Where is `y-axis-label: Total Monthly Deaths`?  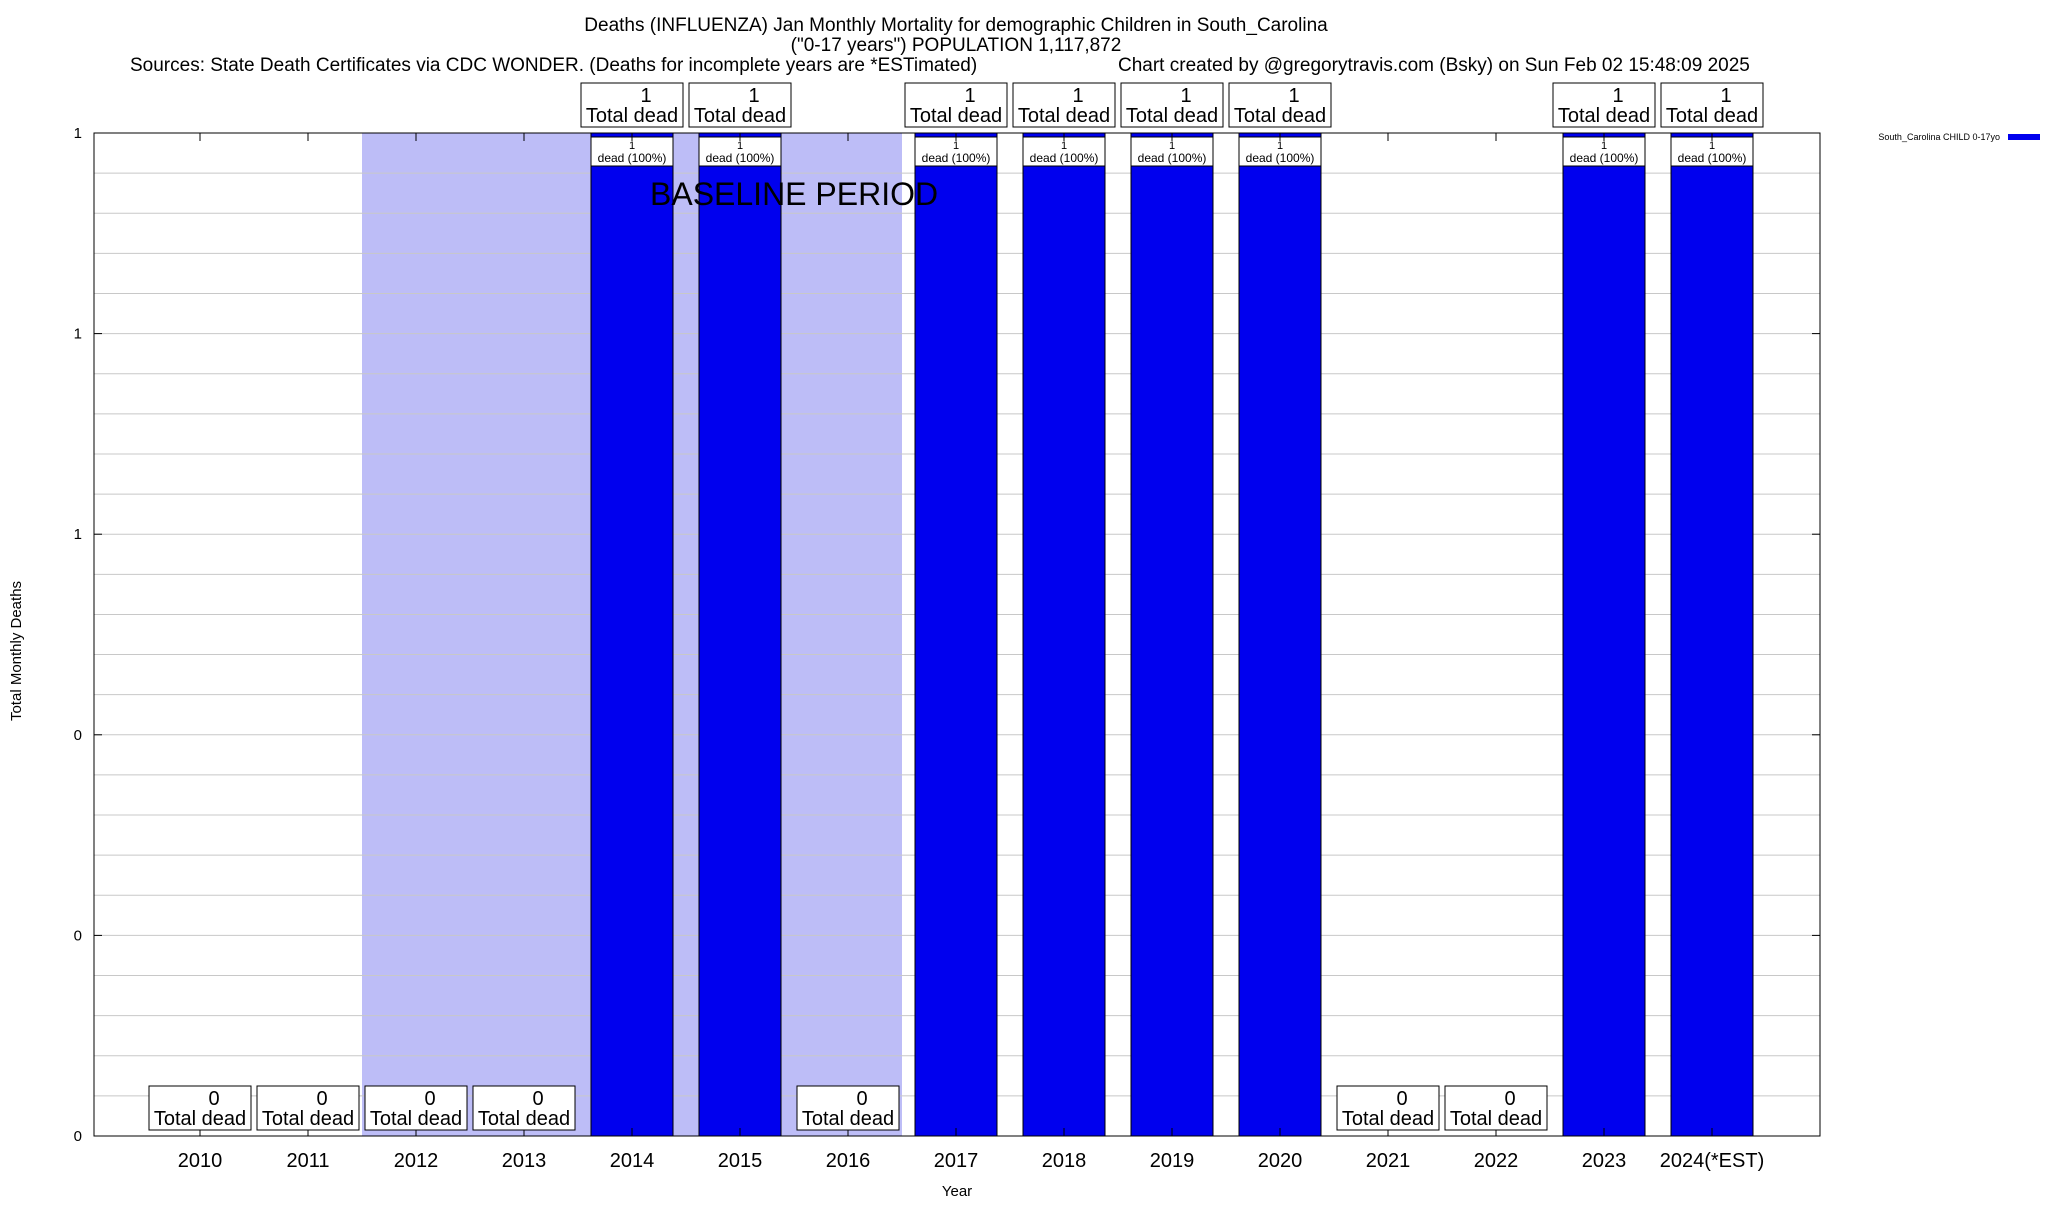 y-axis-label: Total Monthly Deaths is located at coordinates (16, 651).